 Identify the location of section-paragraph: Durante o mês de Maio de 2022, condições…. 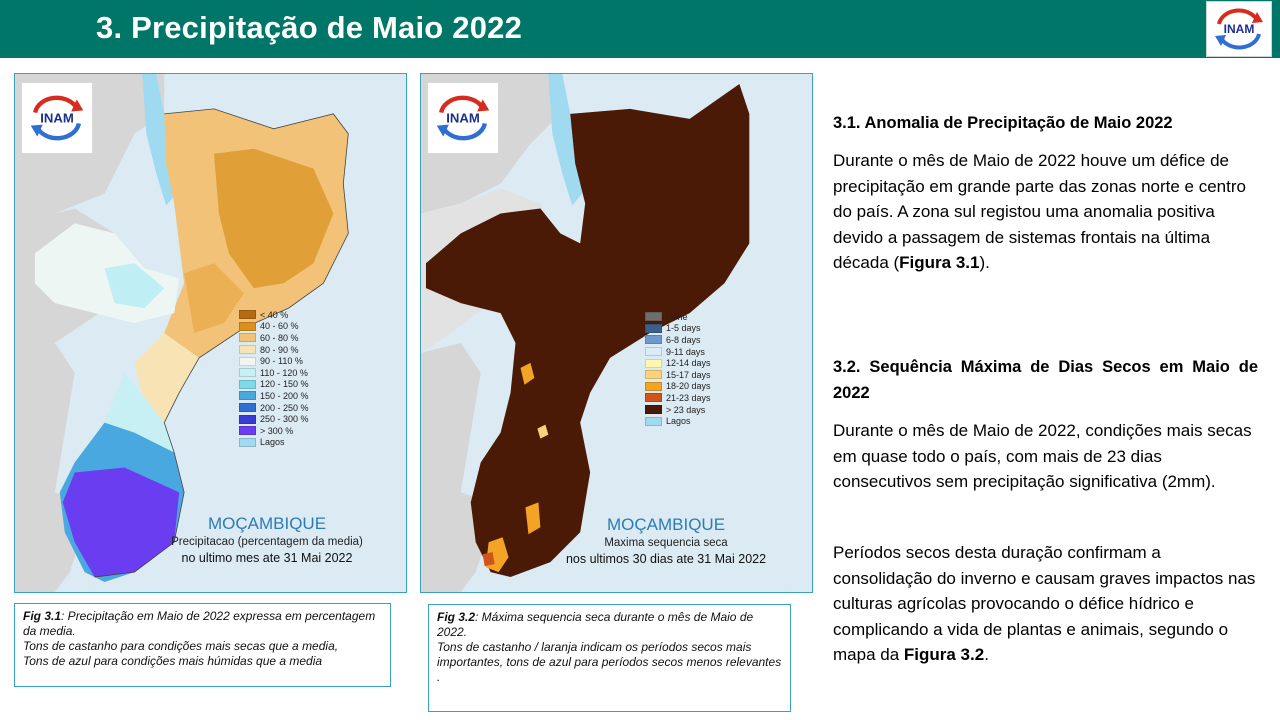
(1042, 456).